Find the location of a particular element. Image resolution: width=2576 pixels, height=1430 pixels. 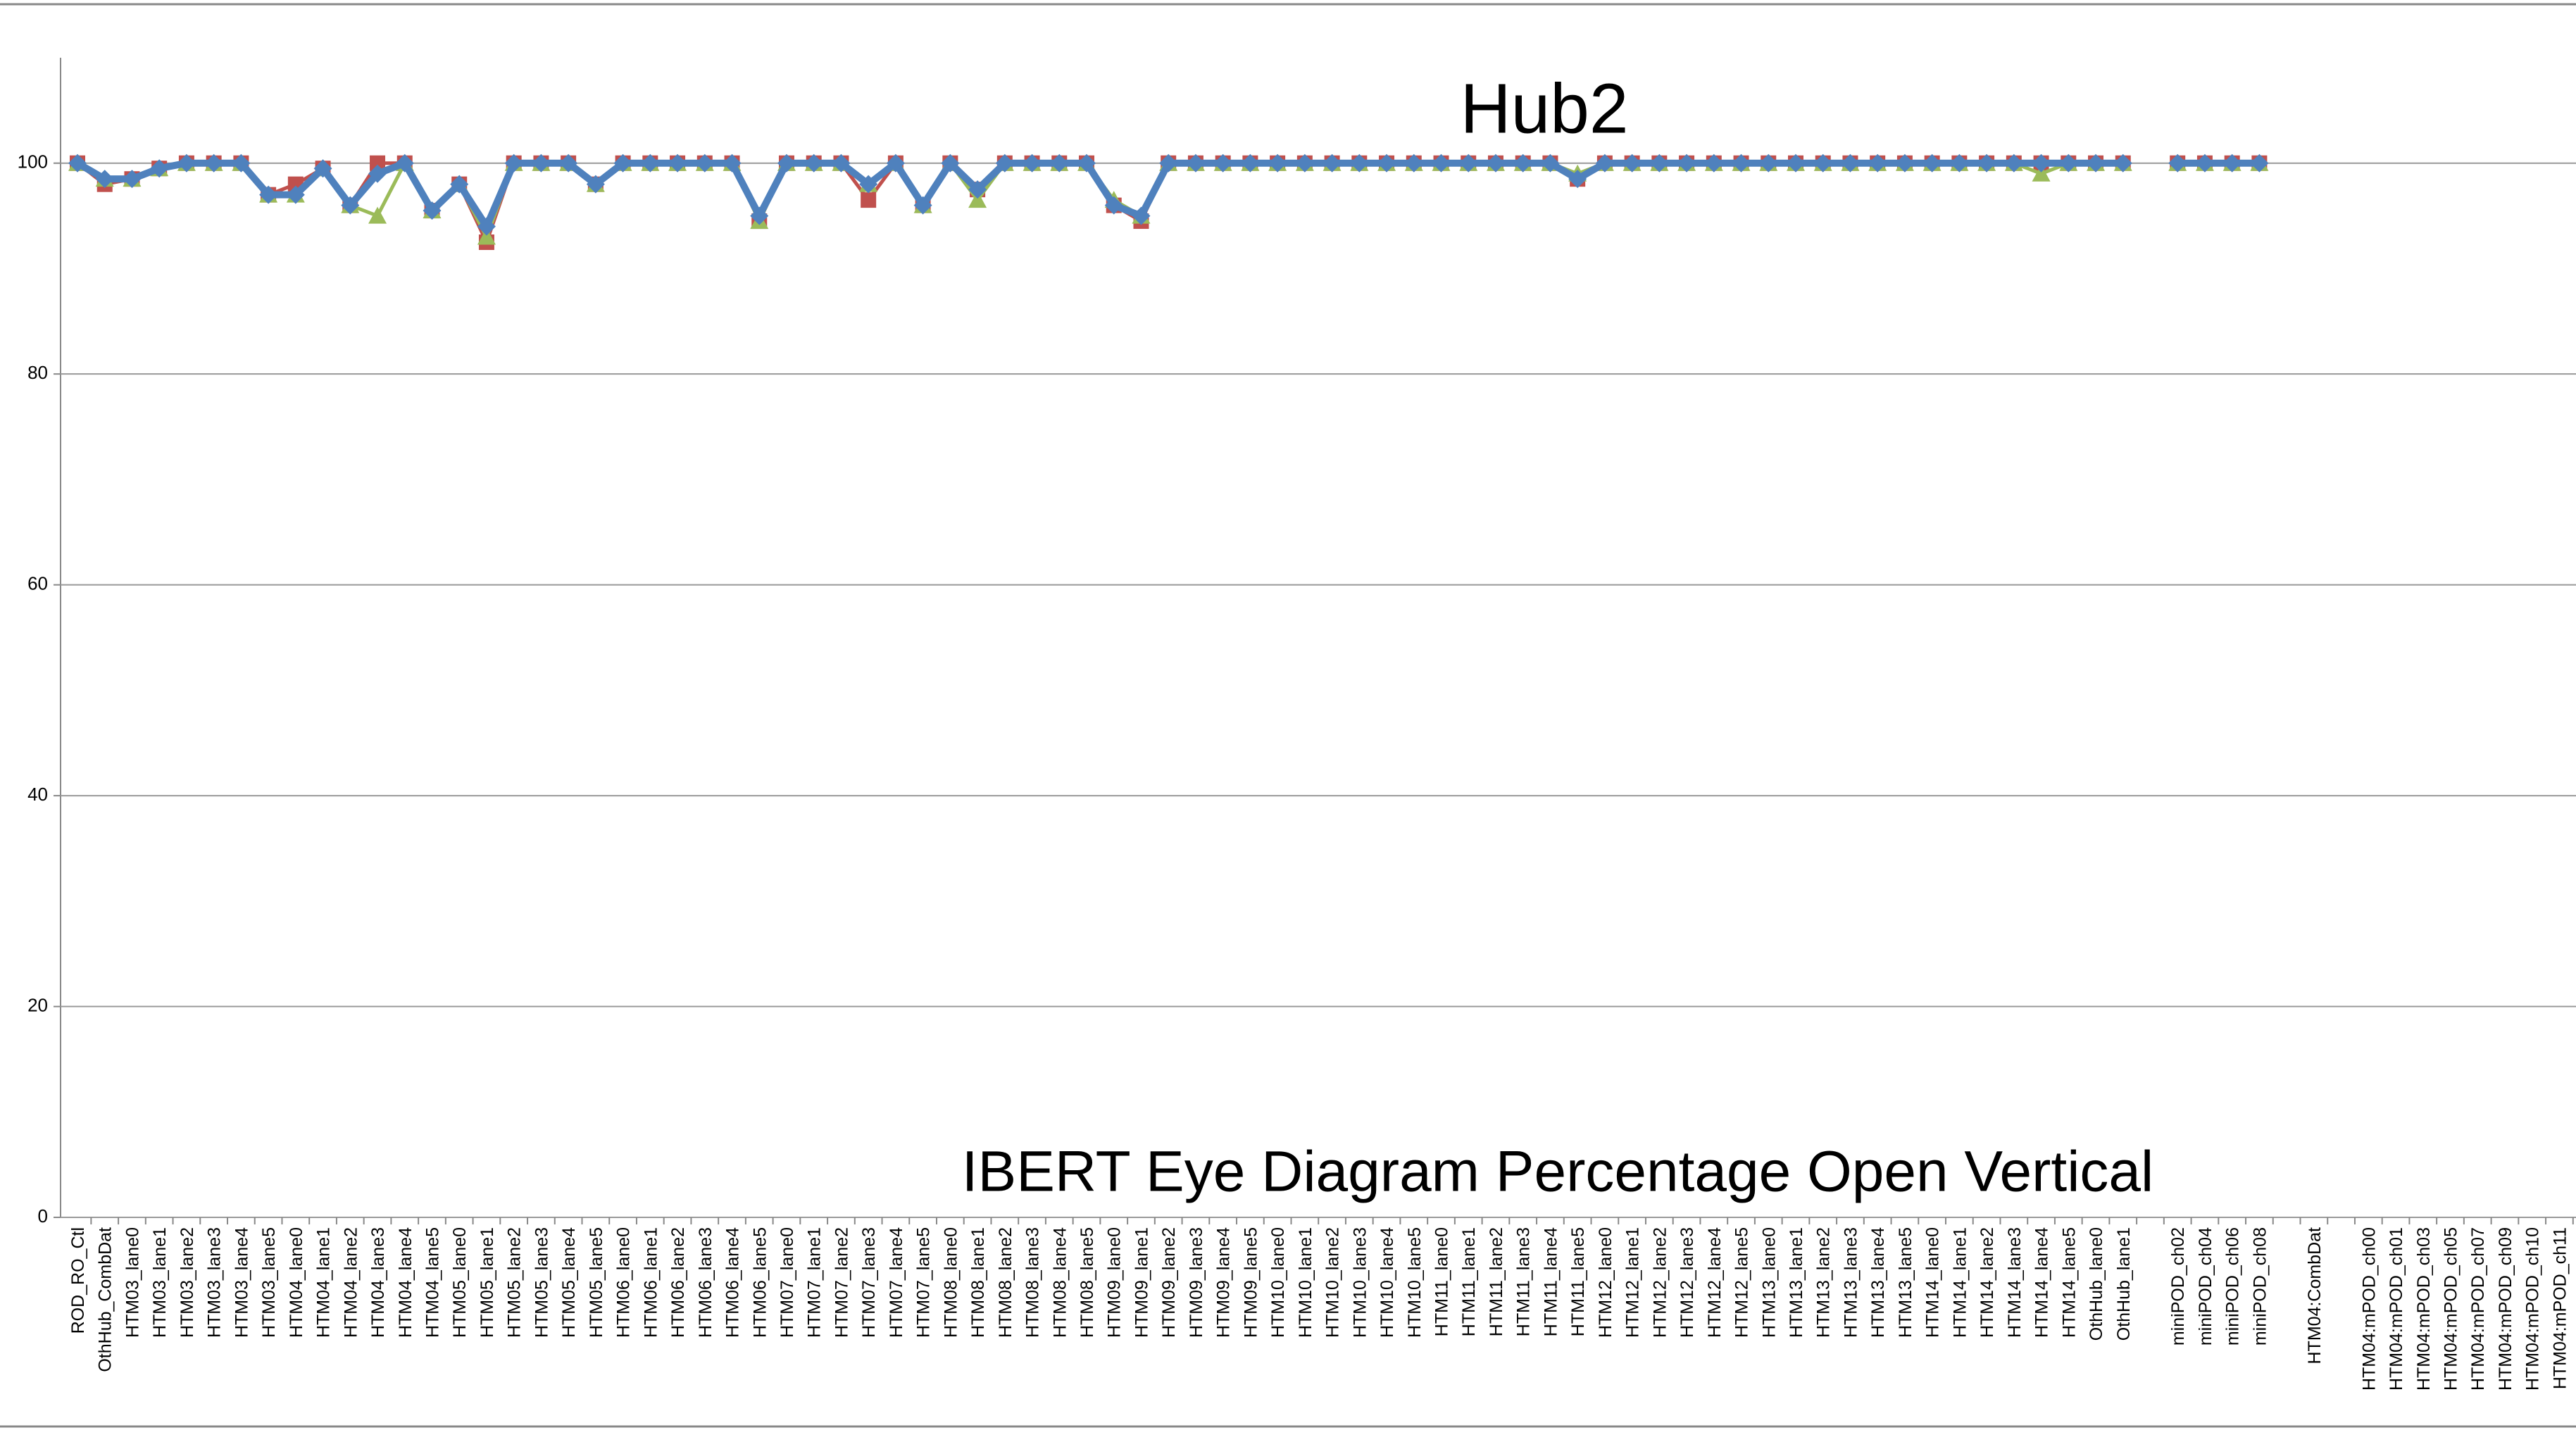

x-tick-label: miniPOD_ch02 is located at coordinates (2178, 1286).